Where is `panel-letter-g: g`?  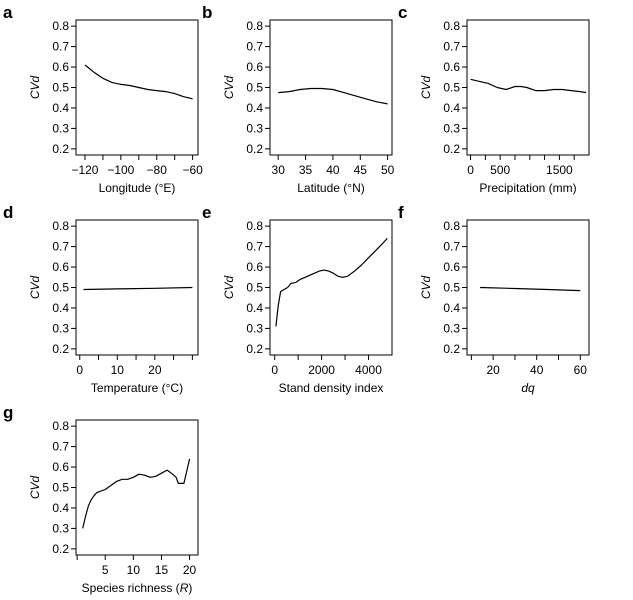 panel-letter-g: g is located at coordinates (8, 412).